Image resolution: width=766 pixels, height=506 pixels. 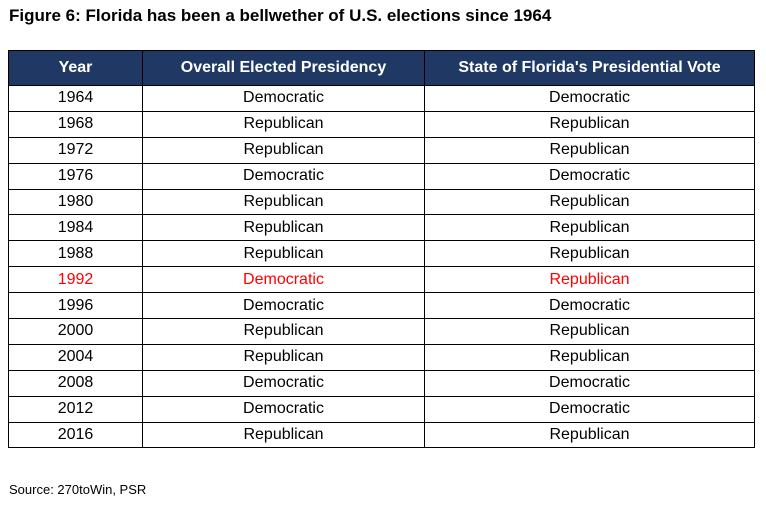 I want to click on table-row: 1968 Republican Republican, so click(x=381, y=124).